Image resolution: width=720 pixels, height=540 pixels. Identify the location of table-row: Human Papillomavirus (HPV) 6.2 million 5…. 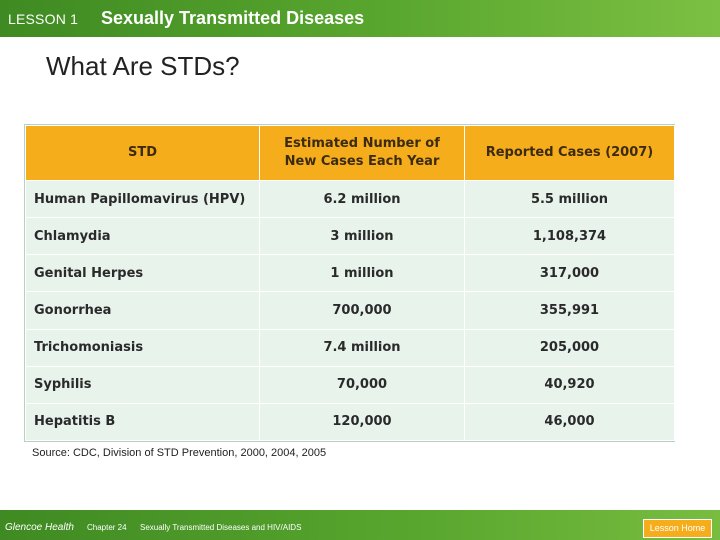
(350, 199).